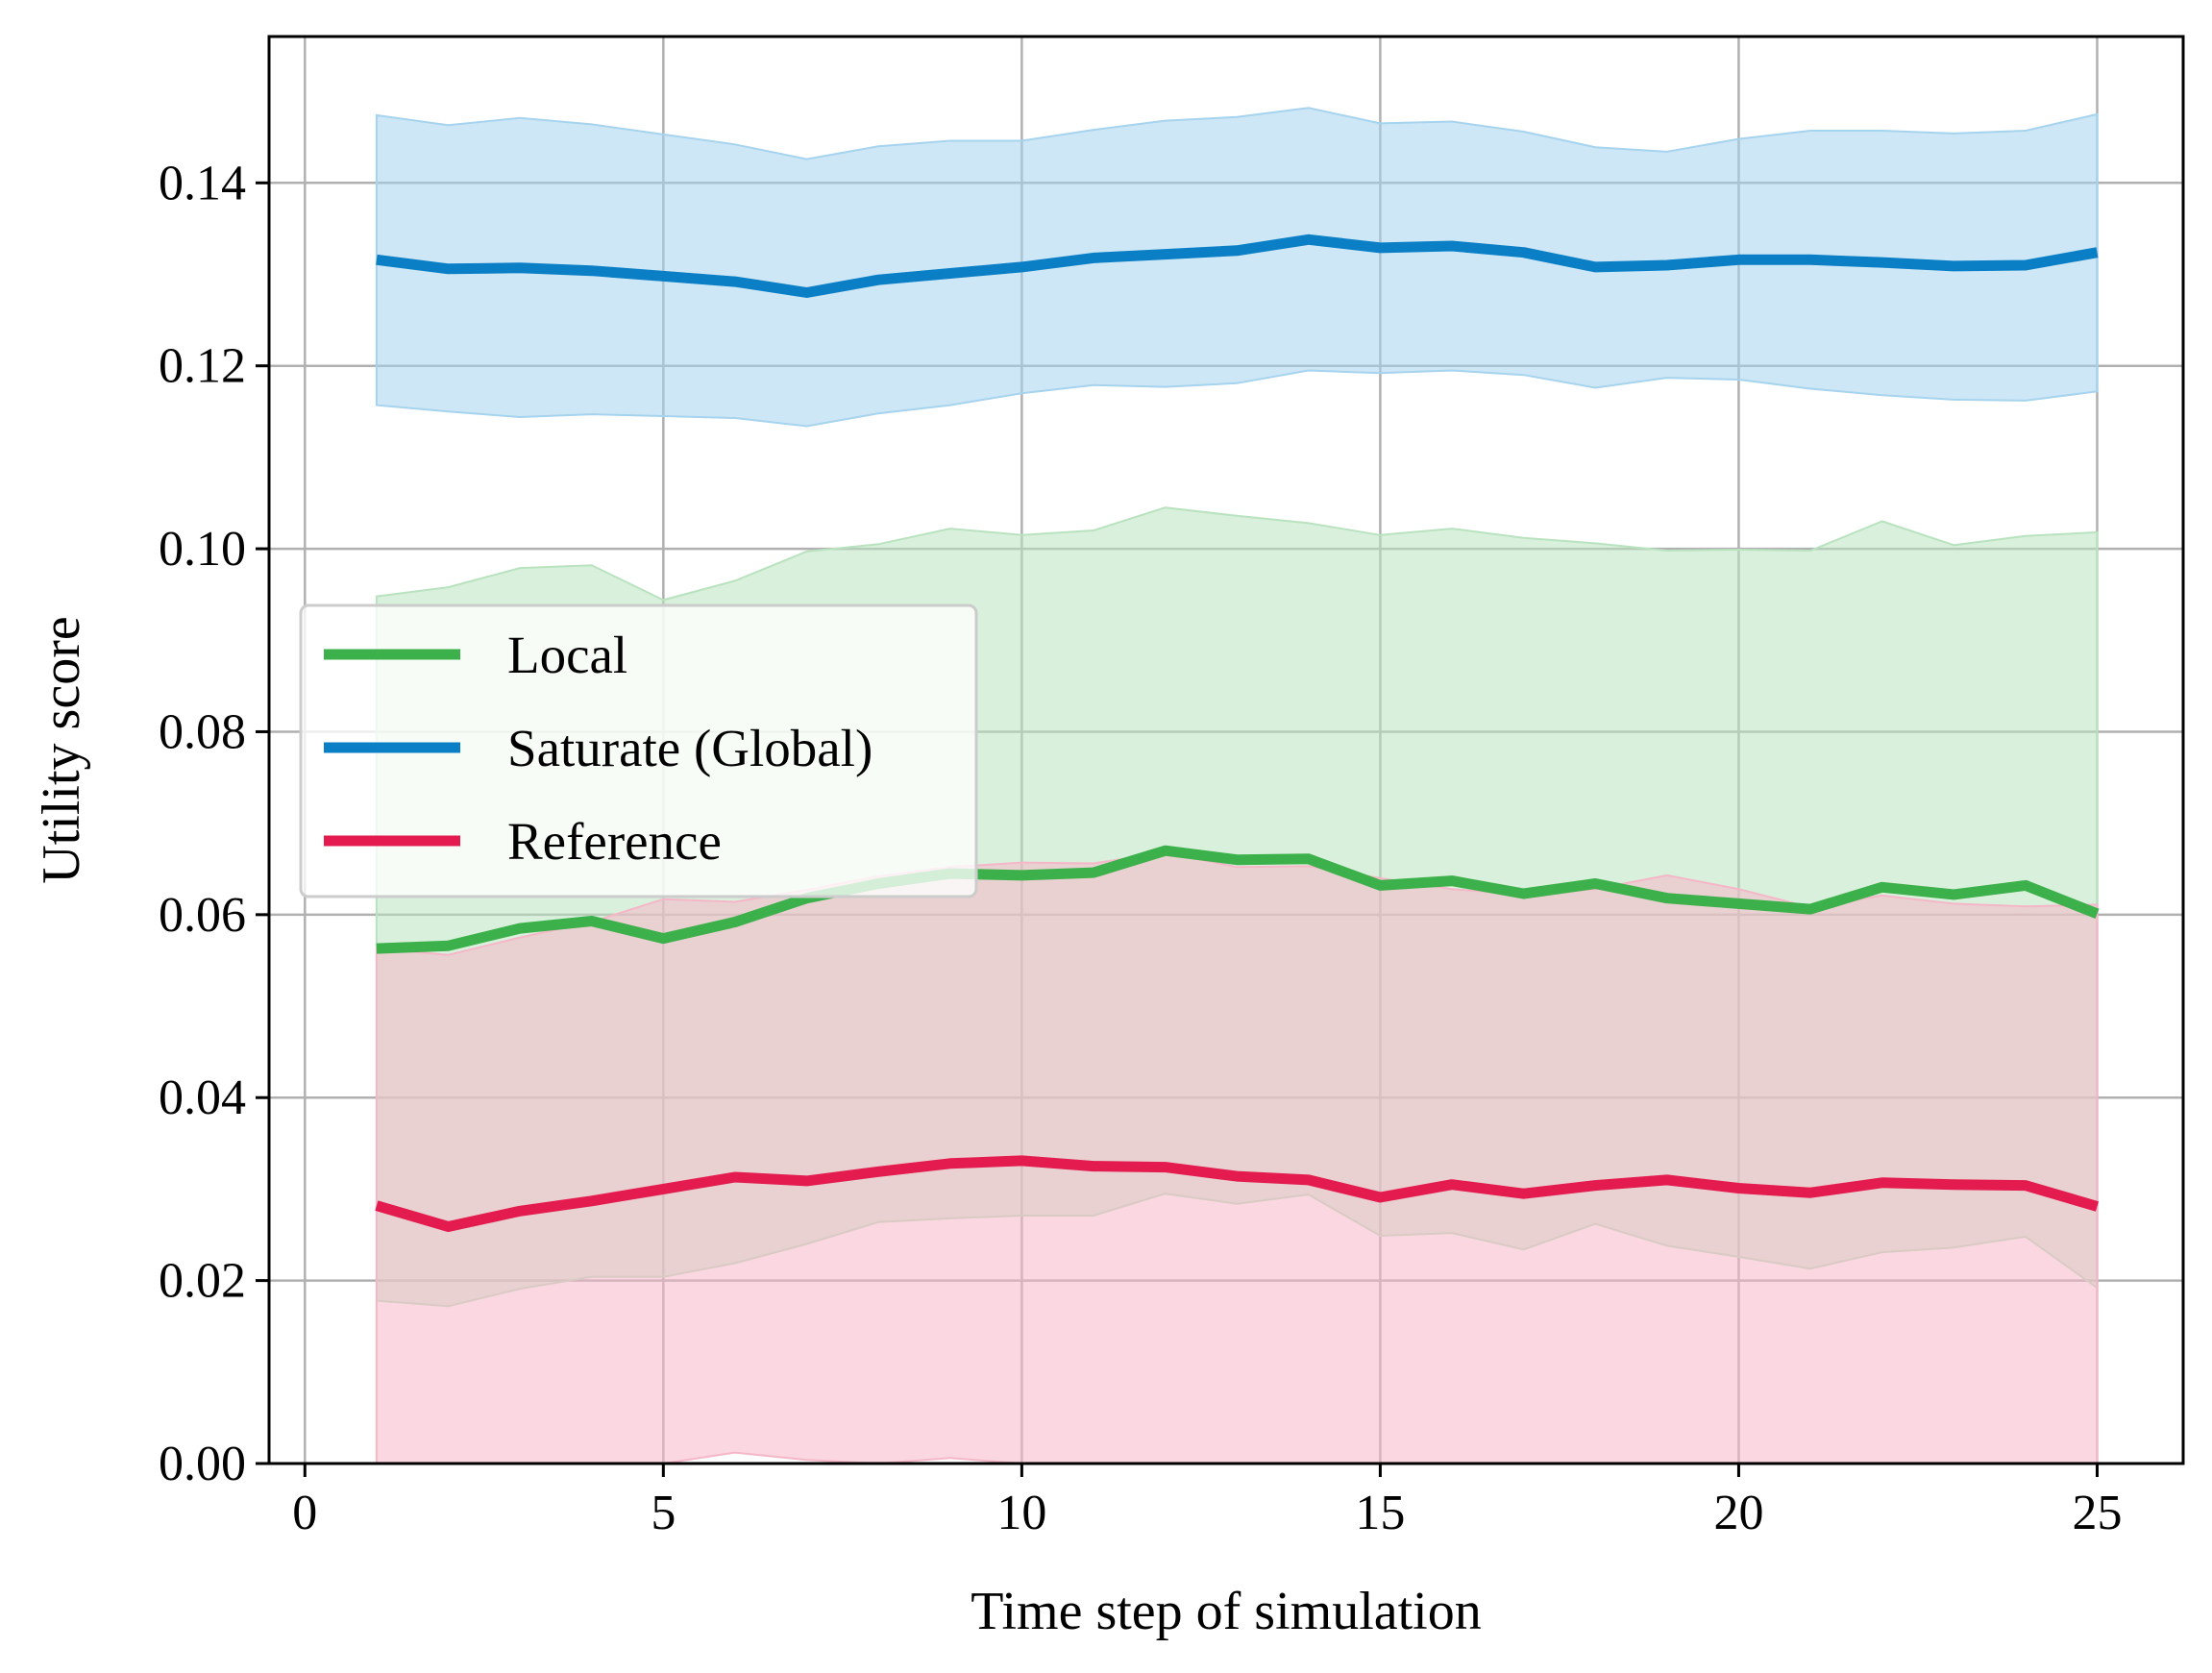  Describe the element at coordinates (690, 748) in the screenshot. I see `legend-label: Saturate (Global)` at that location.